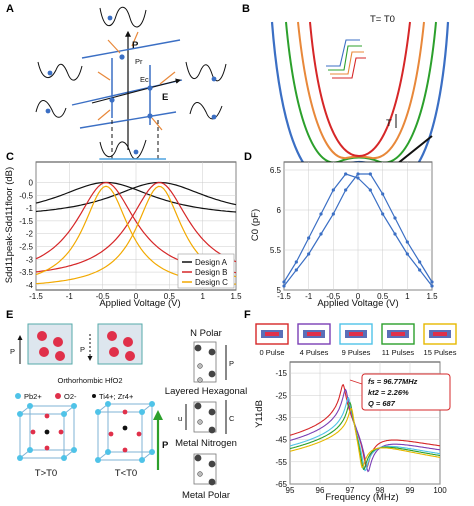 The width and height of the screenshot is (474, 506). What do you see at coordinates (361, 497) in the screenshot?
I see `panel-f-xlabel: Frequency (MHz)` at bounding box center [361, 497].